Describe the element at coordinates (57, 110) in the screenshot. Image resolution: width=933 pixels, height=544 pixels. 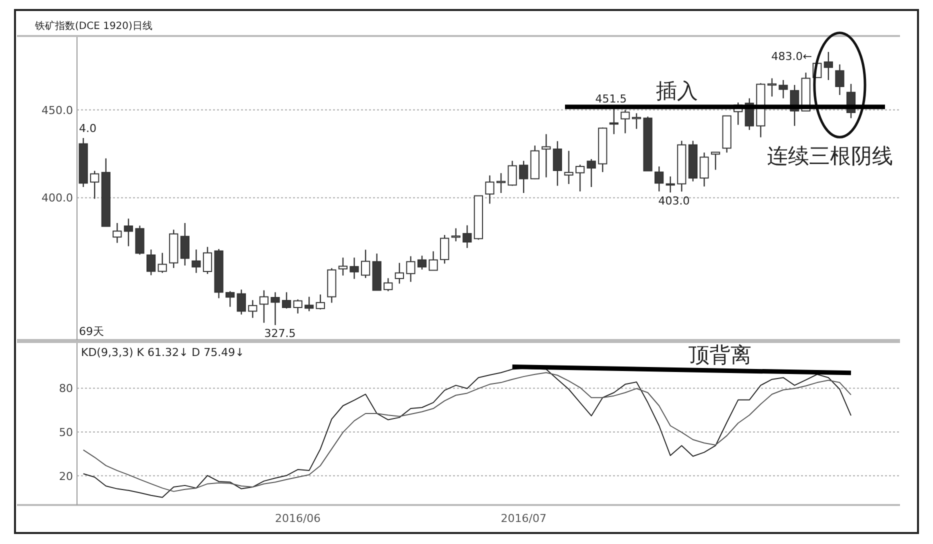
I see `y-tick-label: 450.0` at that location.